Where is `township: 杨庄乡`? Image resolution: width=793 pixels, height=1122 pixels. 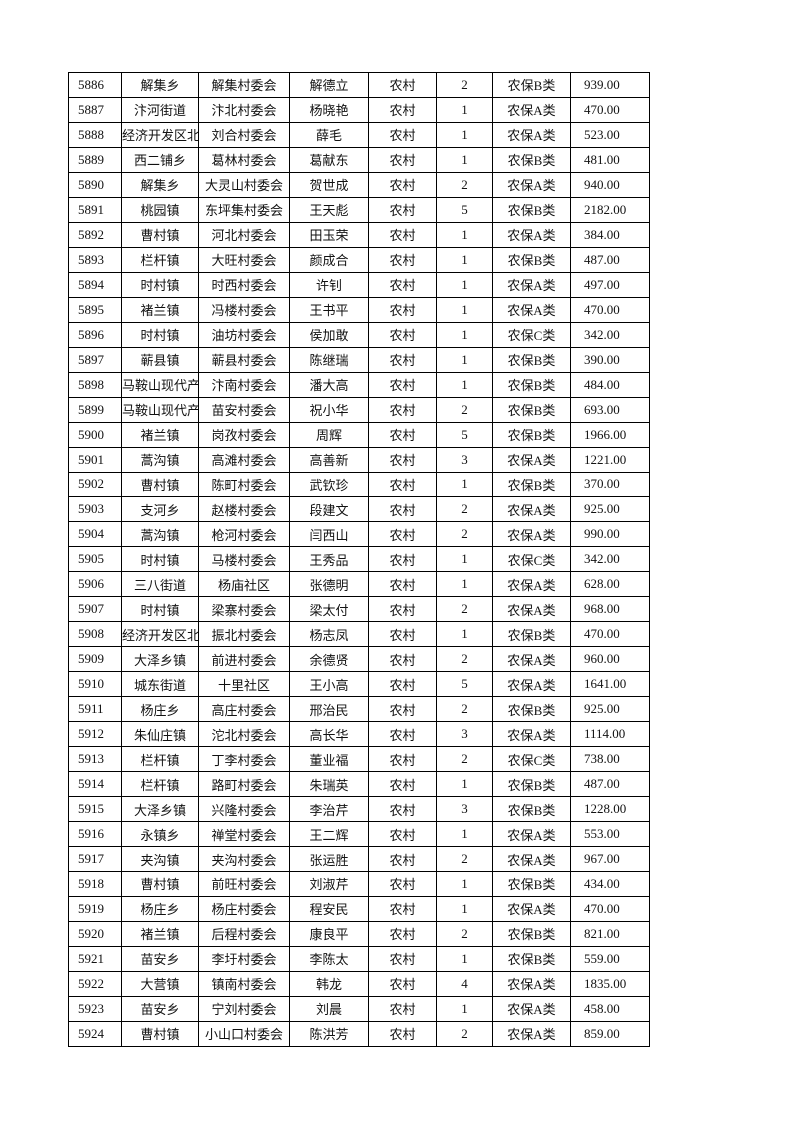 township: 杨庄乡 is located at coordinates (160, 908).